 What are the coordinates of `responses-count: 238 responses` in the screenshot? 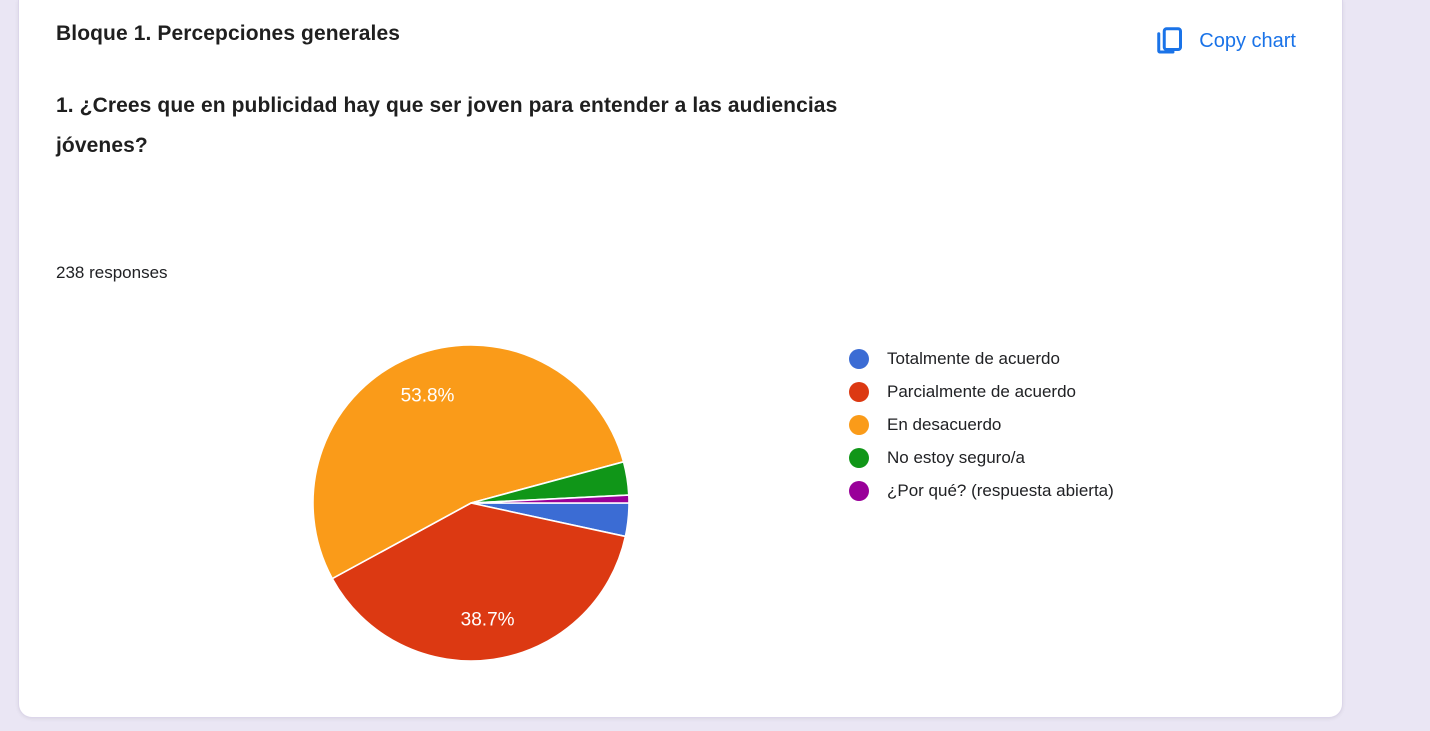 It's located at (112, 272).